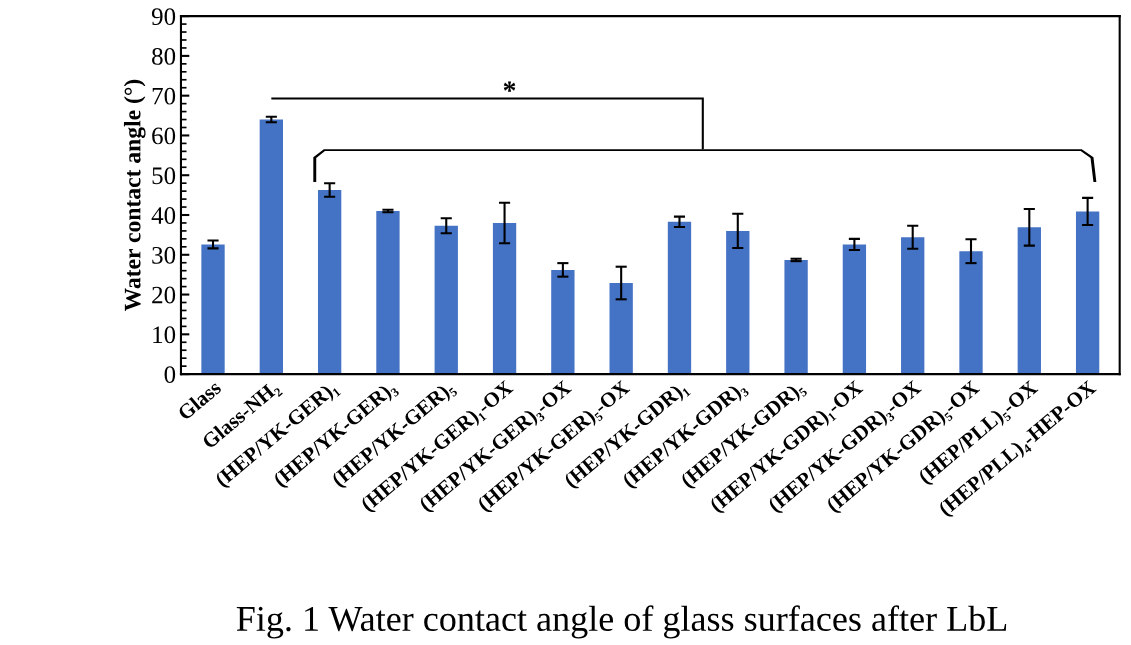  Describe the element at coordinates (164, 96) in the screenshot. I see `y-tick-label: 70` at that location.